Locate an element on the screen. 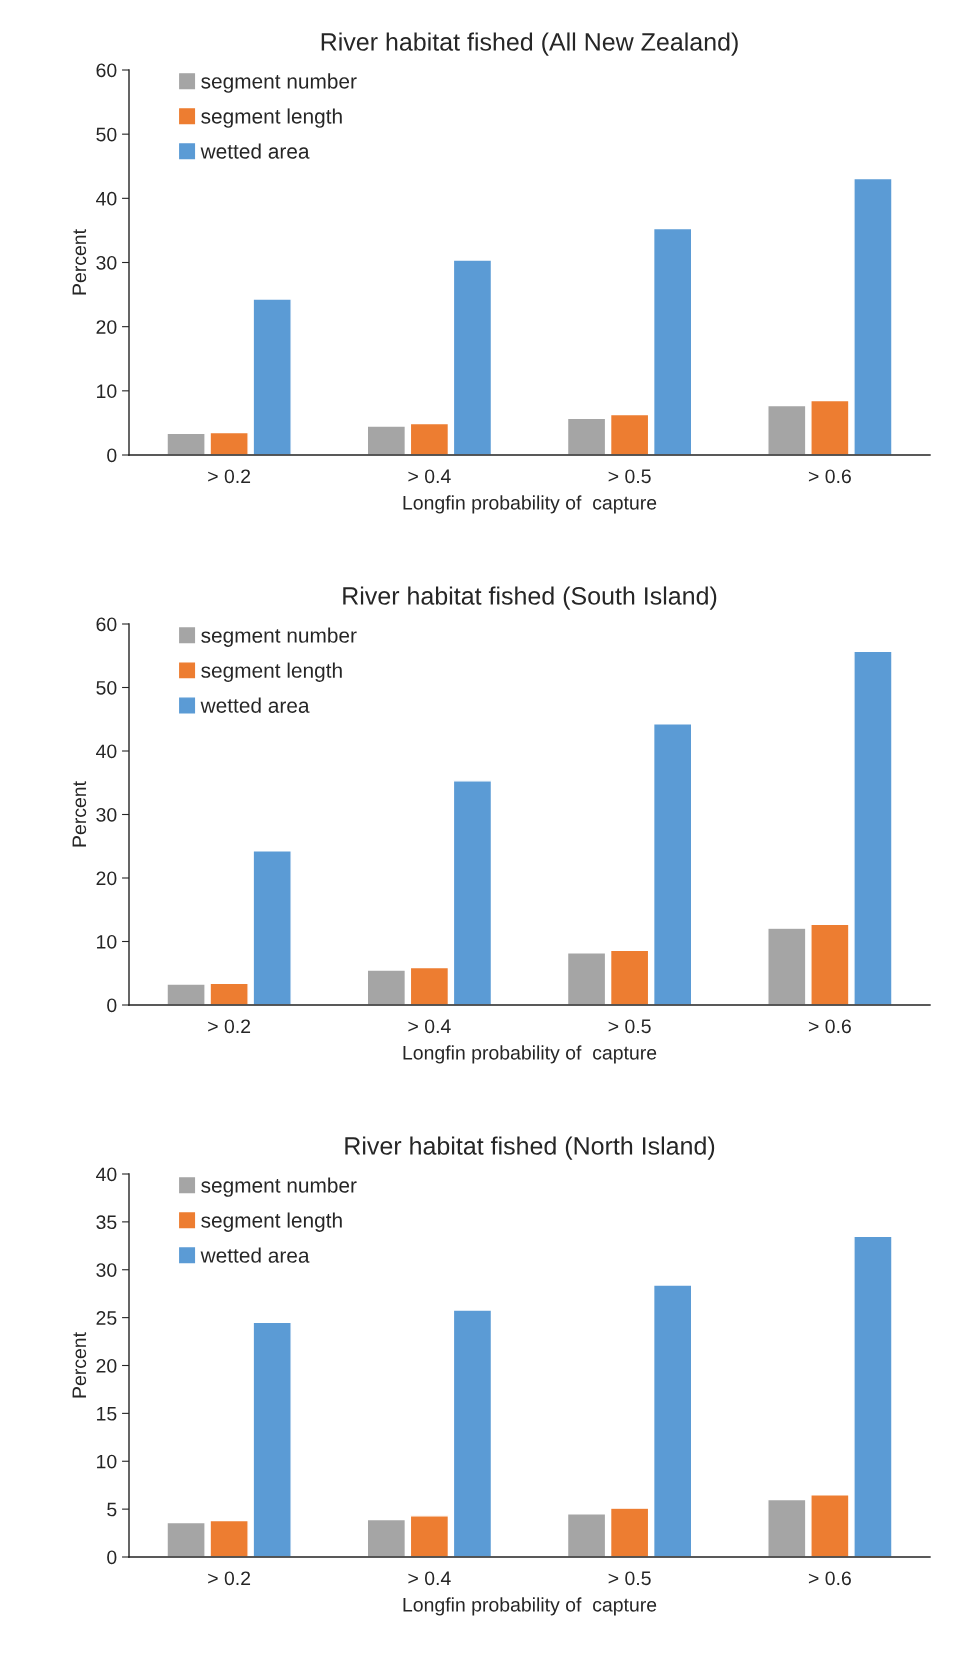 Image resolution: width=960 pixels, height=1658 pixels. y-tick-label: 5 is located at coordinates (112, 1509).